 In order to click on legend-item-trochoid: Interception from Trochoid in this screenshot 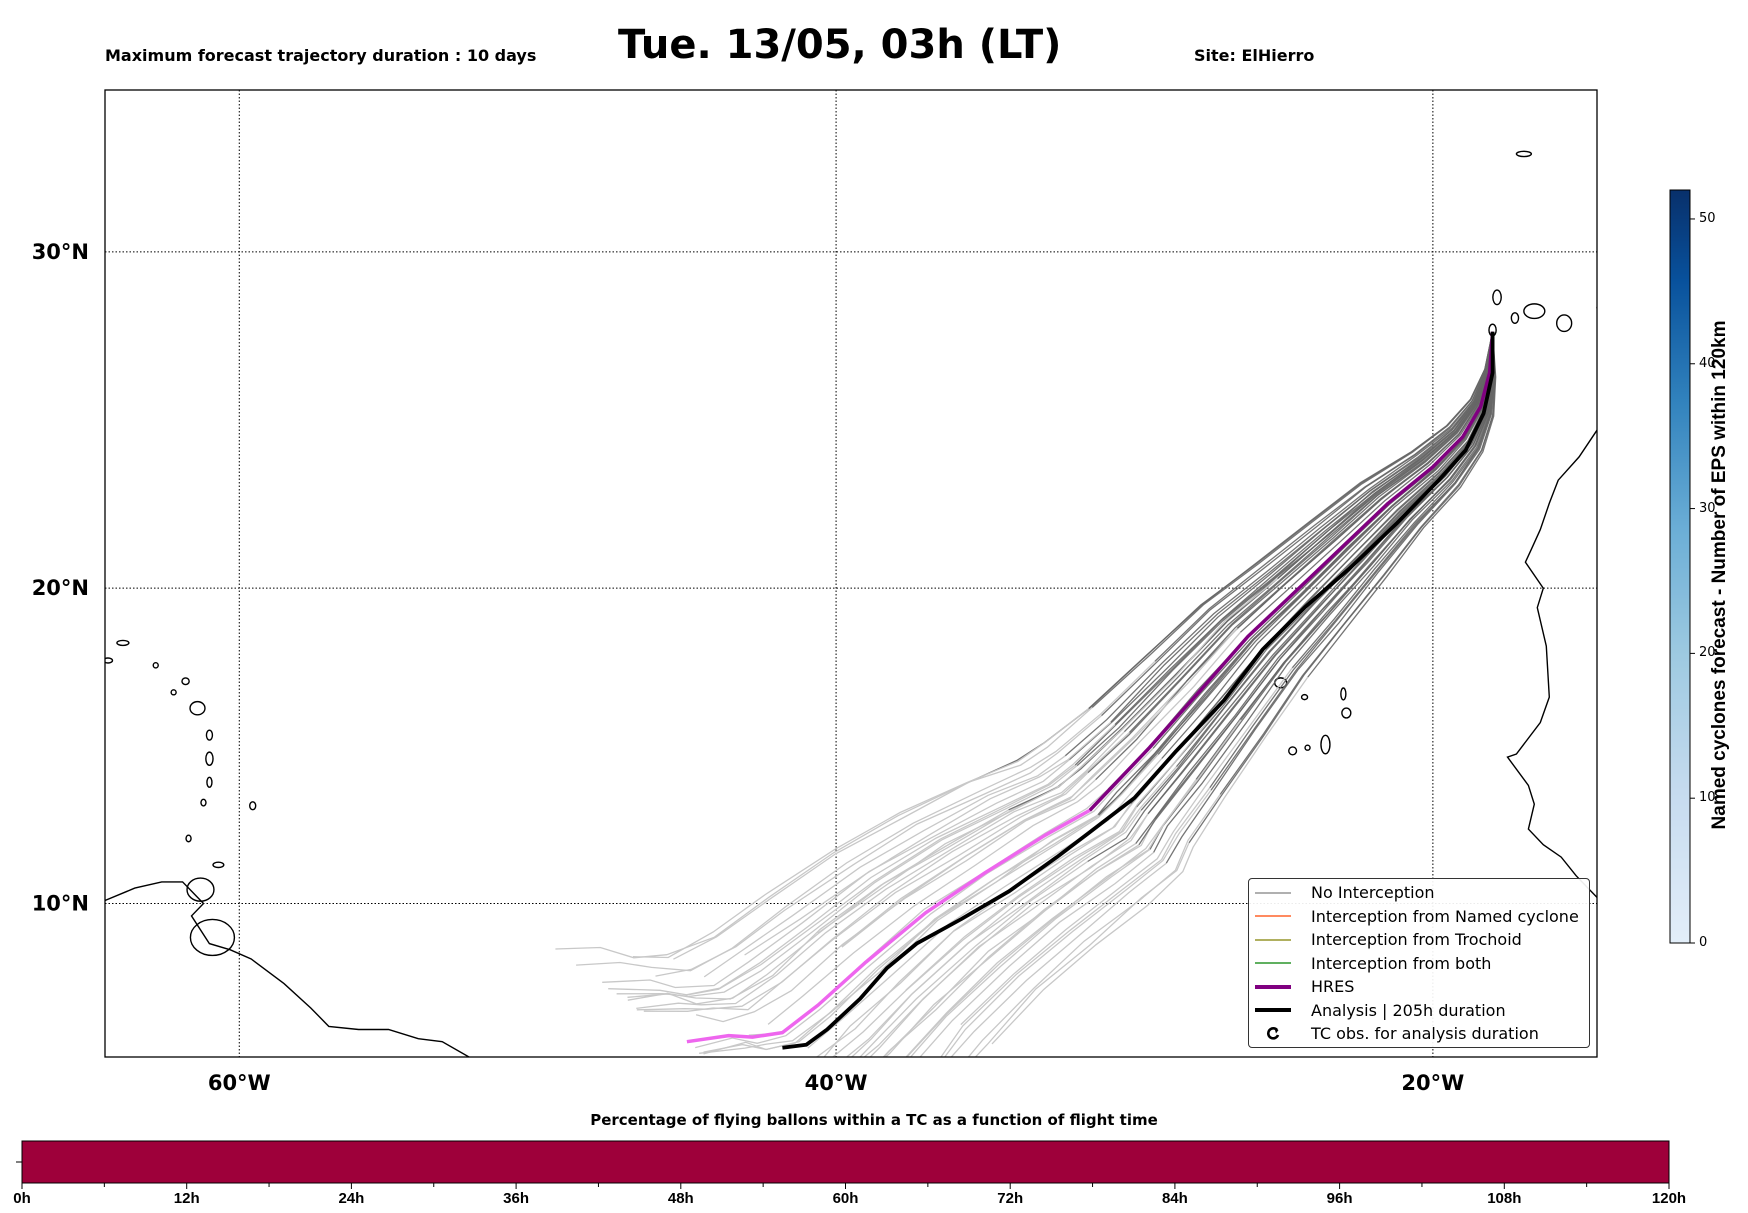, I will do `click(1385, 939)`.